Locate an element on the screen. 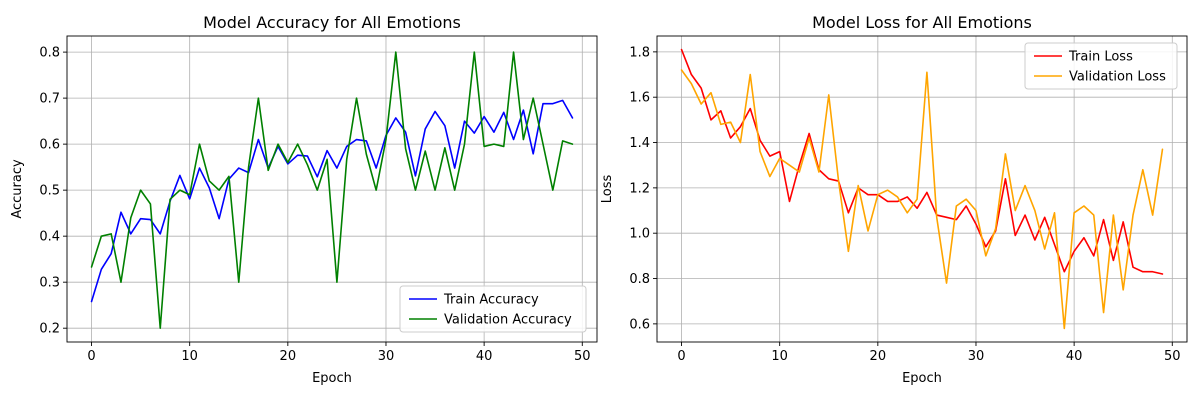  legend: Train Loss Validation Loss is located at coordinates (1101, 66).